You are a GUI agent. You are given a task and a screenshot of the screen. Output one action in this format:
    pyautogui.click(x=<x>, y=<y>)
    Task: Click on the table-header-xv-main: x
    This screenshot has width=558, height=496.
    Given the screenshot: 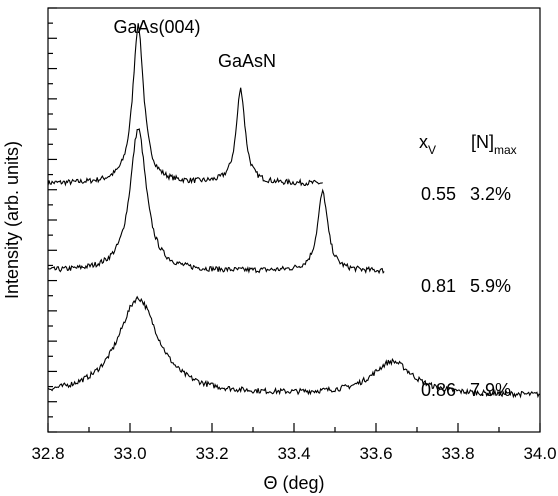 What is the action you would take?
    pyautogui.click(x=423, y=142)
    